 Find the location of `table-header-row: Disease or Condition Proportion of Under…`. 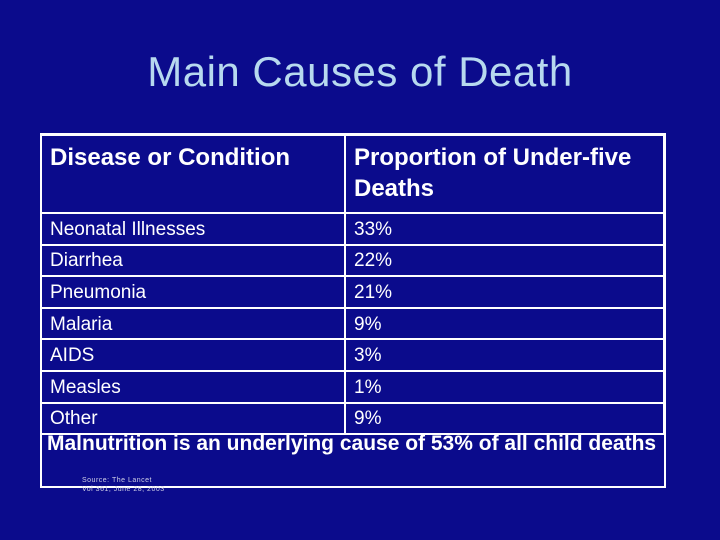

table-header-row: Disease or Condition Proportion of Under… is located at coordinates (352, 174).